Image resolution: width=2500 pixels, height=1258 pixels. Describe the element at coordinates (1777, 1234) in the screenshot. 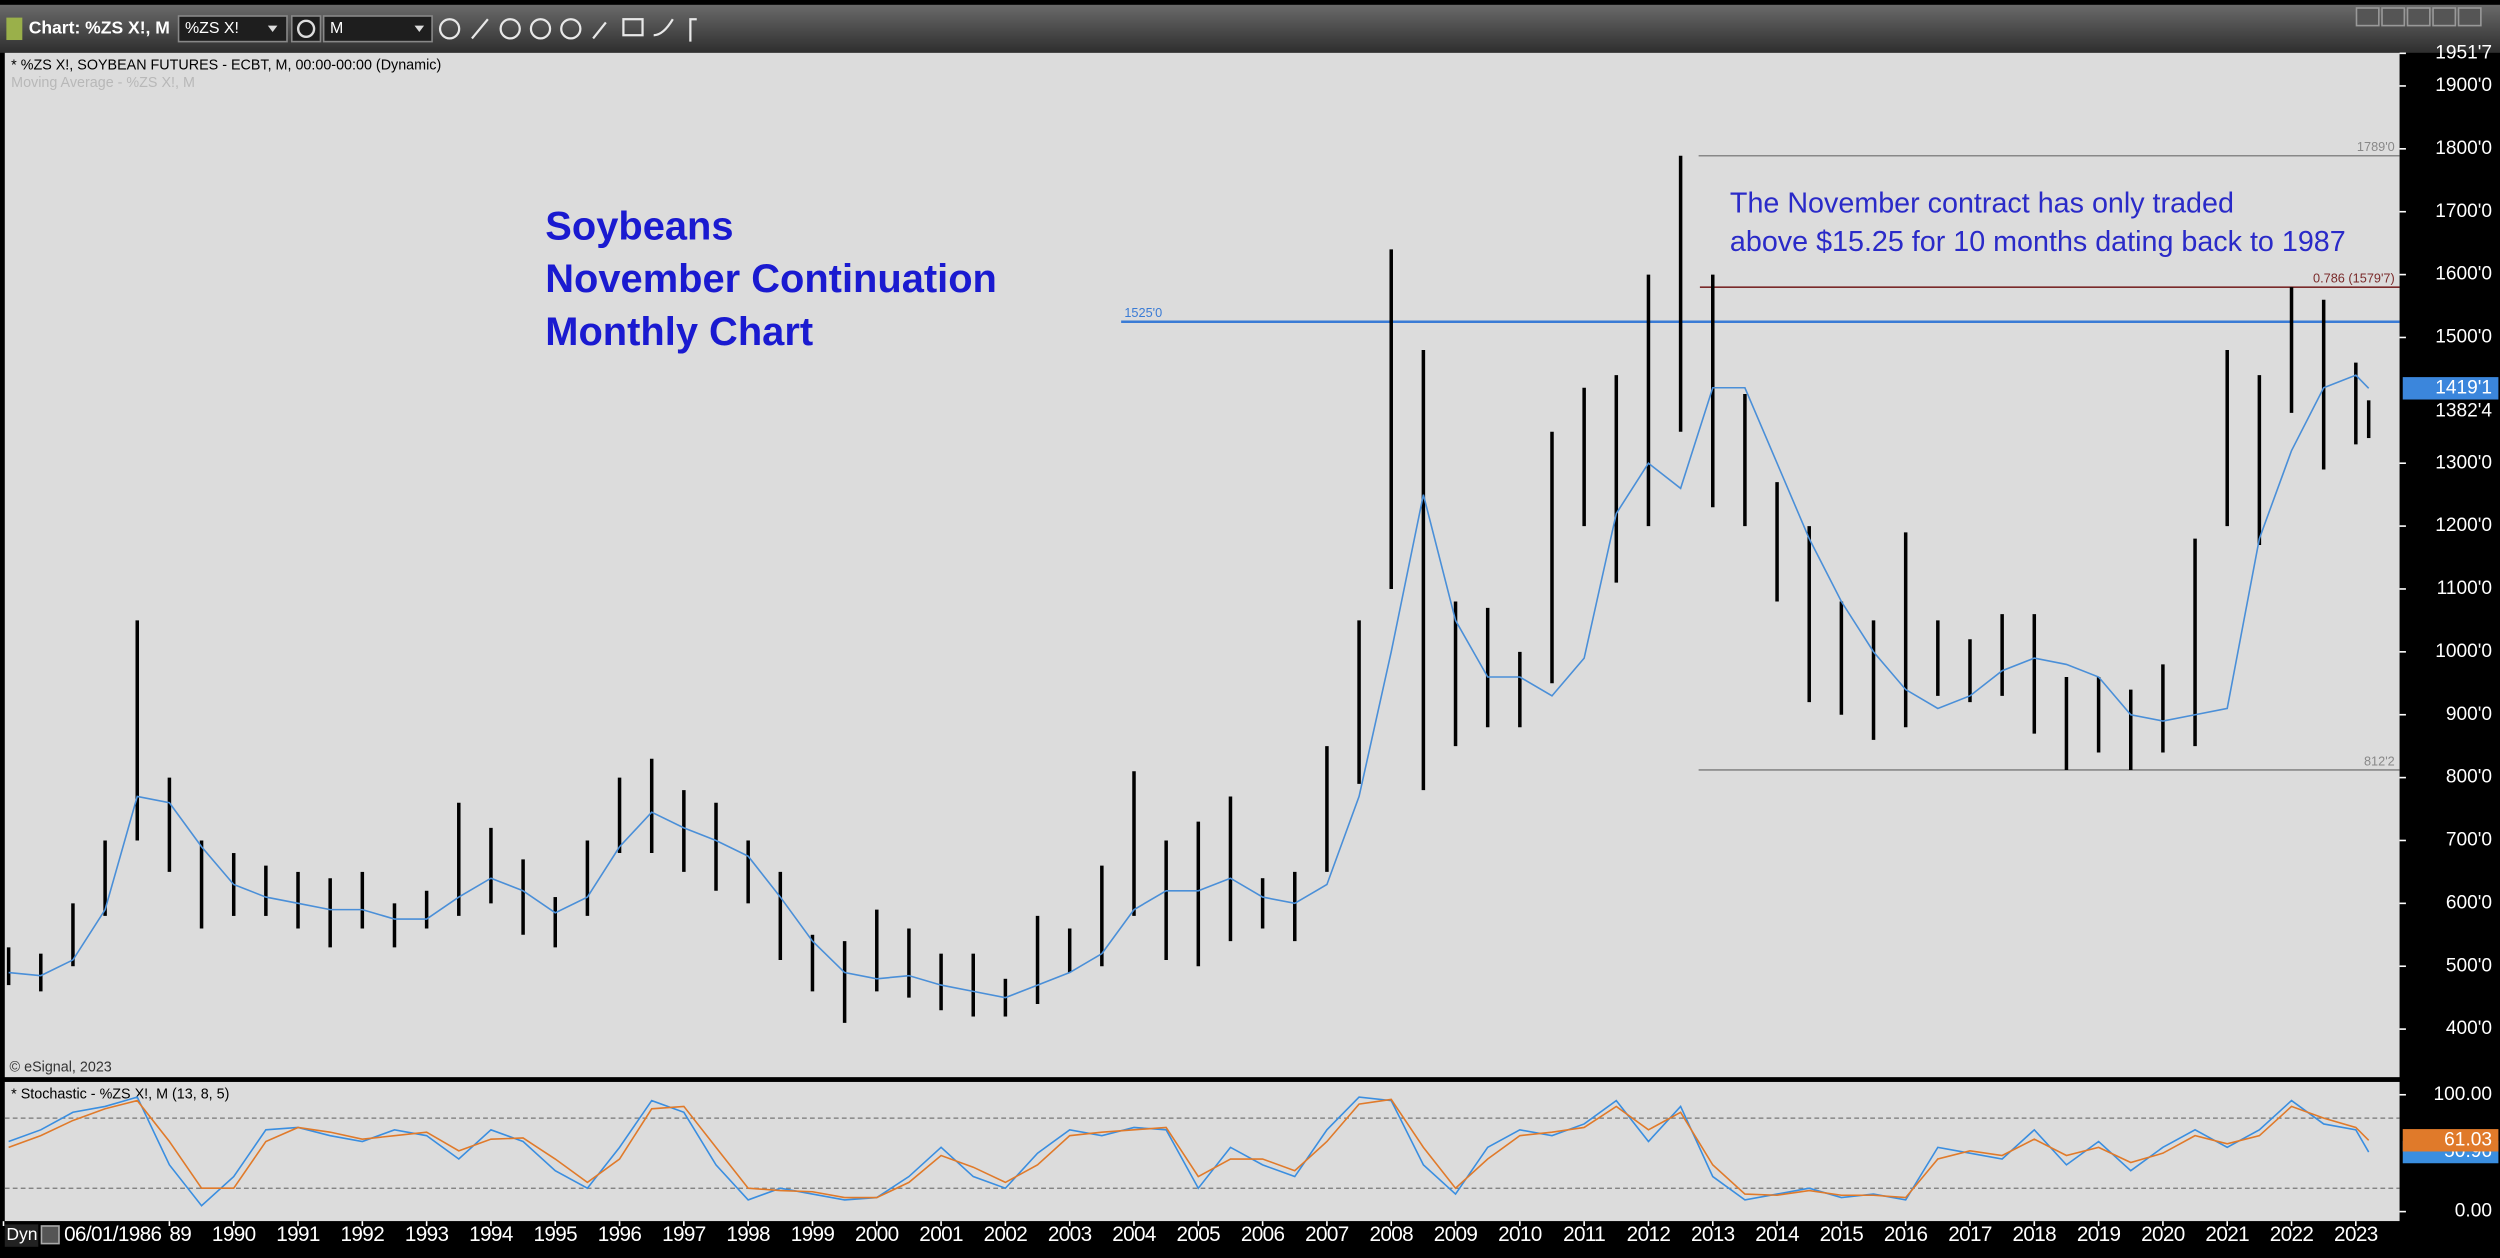

I see `x-tick-label: 2014` at that location.